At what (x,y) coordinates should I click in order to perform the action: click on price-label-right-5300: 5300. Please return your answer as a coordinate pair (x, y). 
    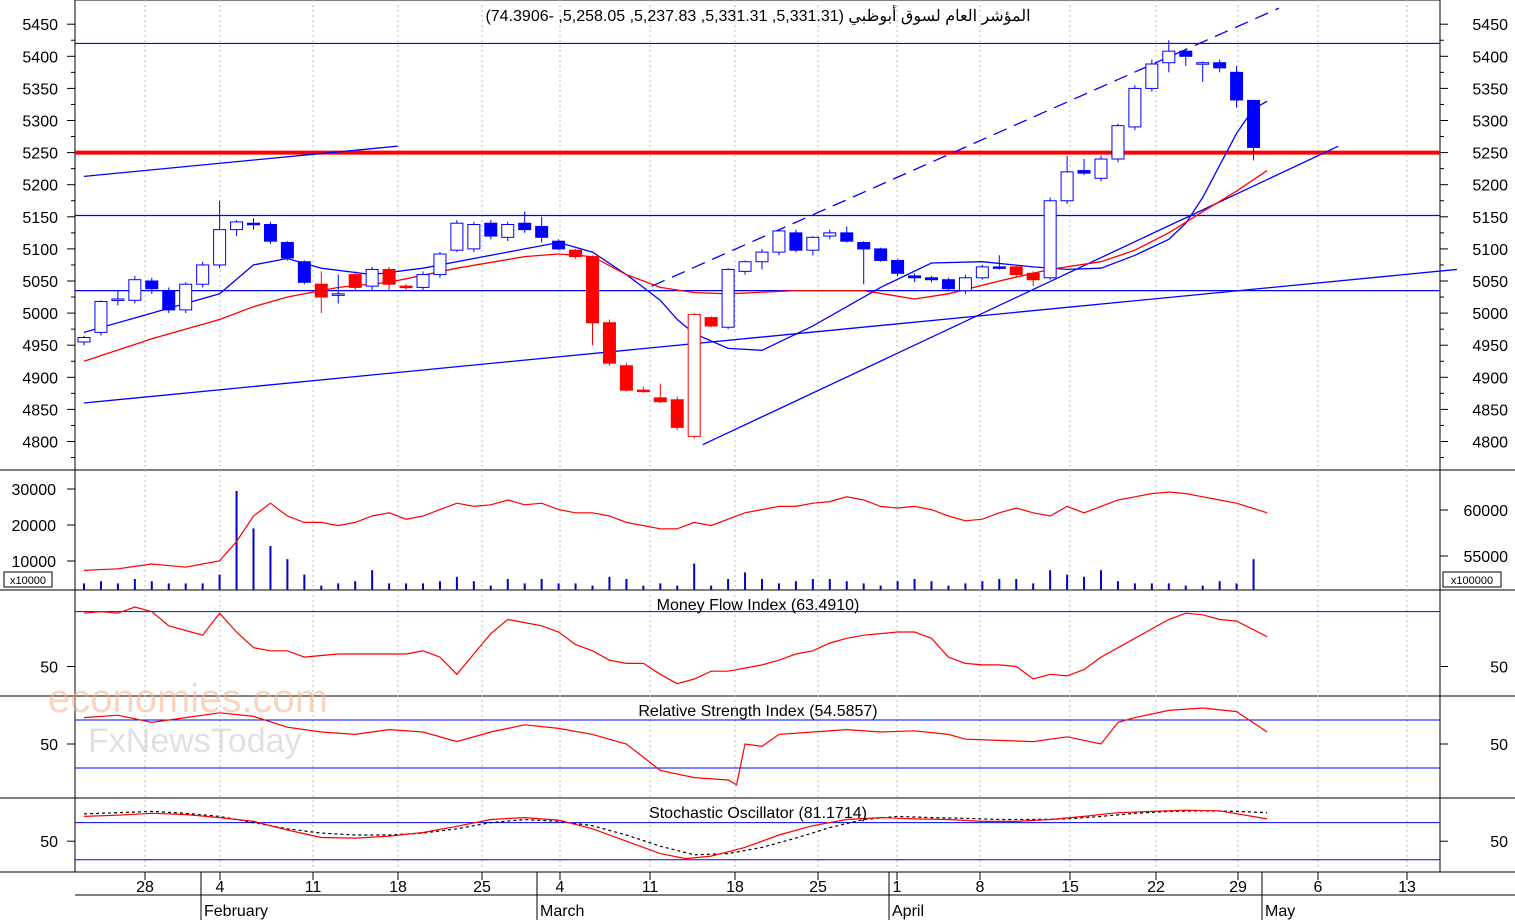
    Looking at the image, I should click on (1490, 122).